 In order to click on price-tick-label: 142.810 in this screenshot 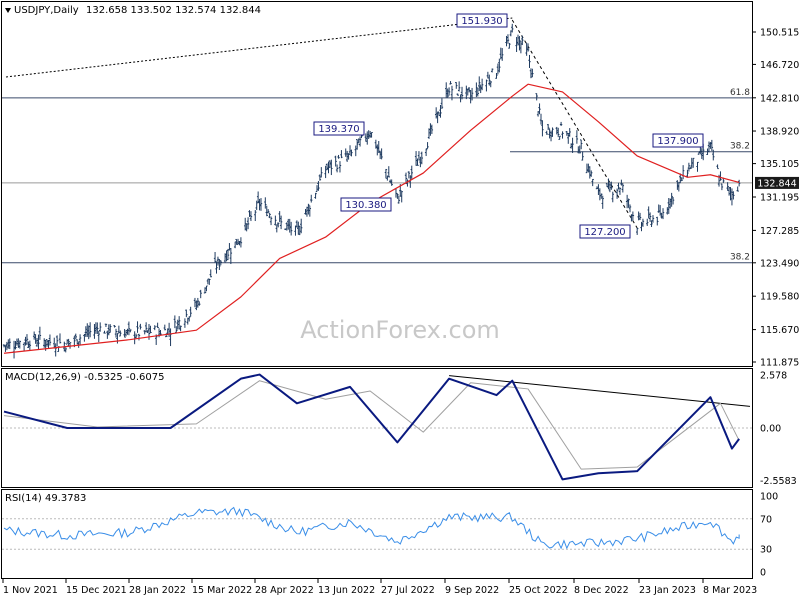, I will do `click(779, 98)`.